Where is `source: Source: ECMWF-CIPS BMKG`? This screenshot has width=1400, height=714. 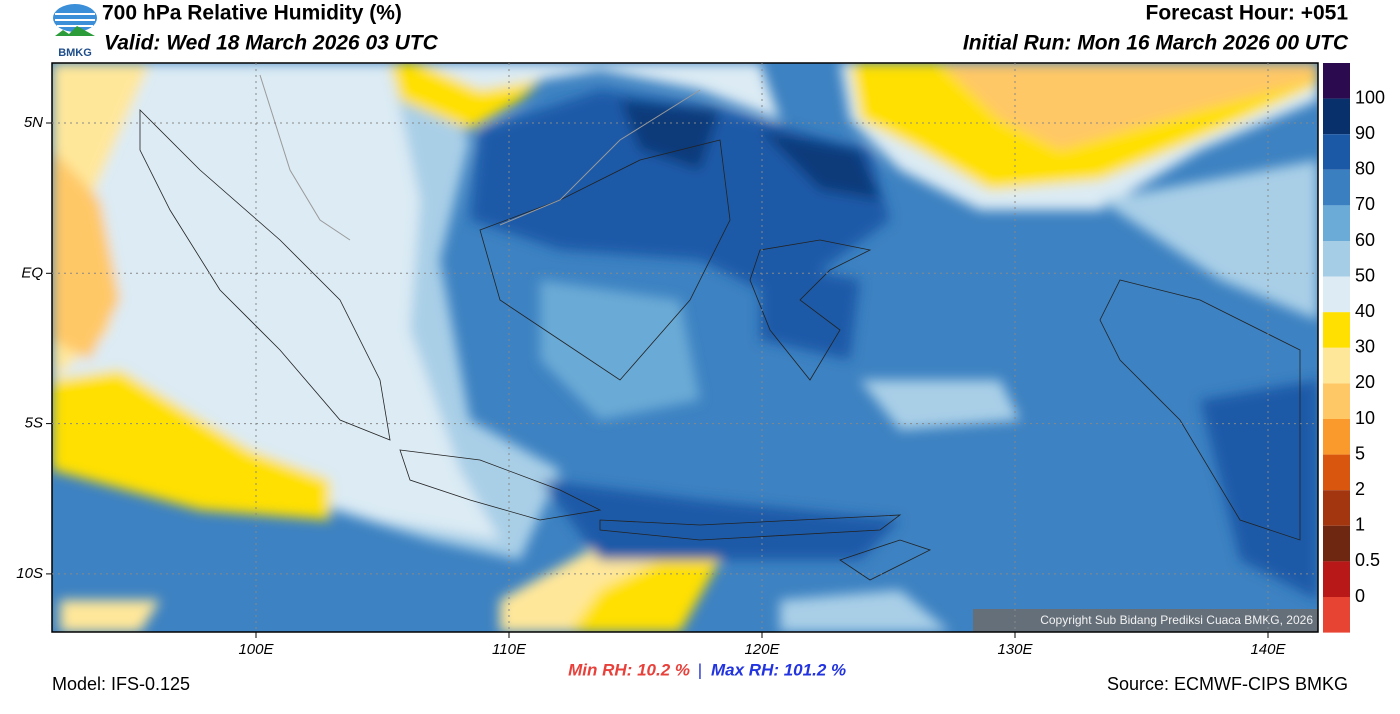
source: Source: ECMWF-CIPS BMKG is located at coordinates (1227, 684).